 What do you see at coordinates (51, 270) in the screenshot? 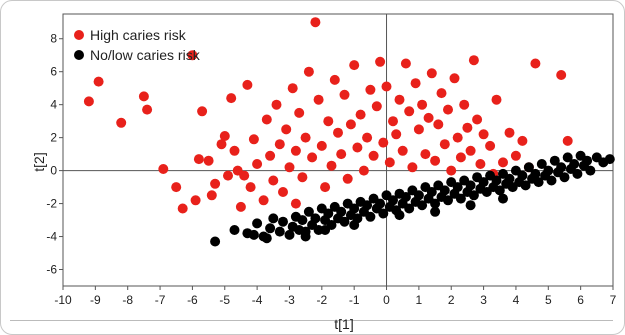
I see `y-tick-label: -6` at bounding box center [51, 270].